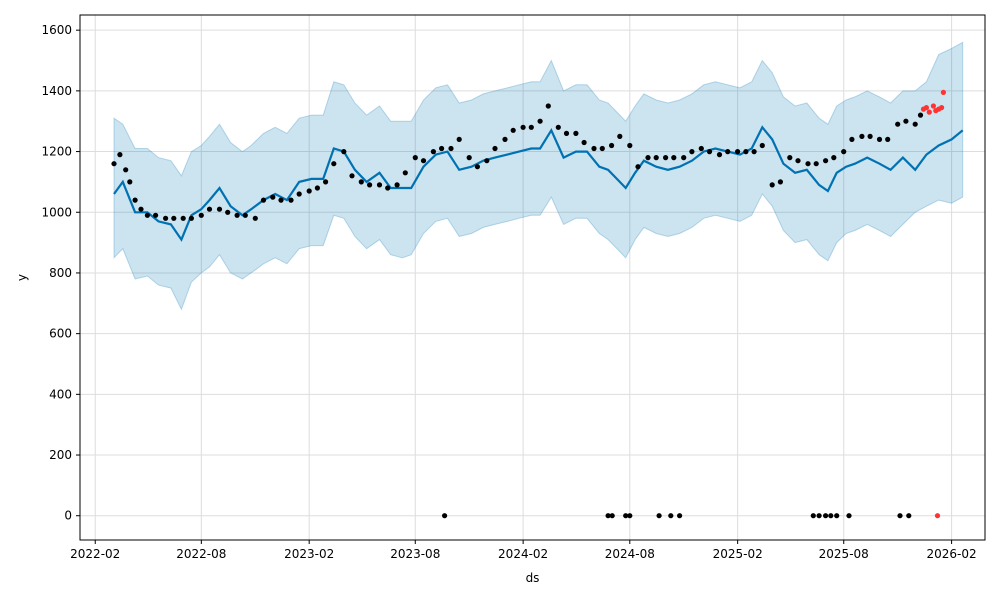  I want to click on x-tick-label: 2023-08, so click(415, 554).